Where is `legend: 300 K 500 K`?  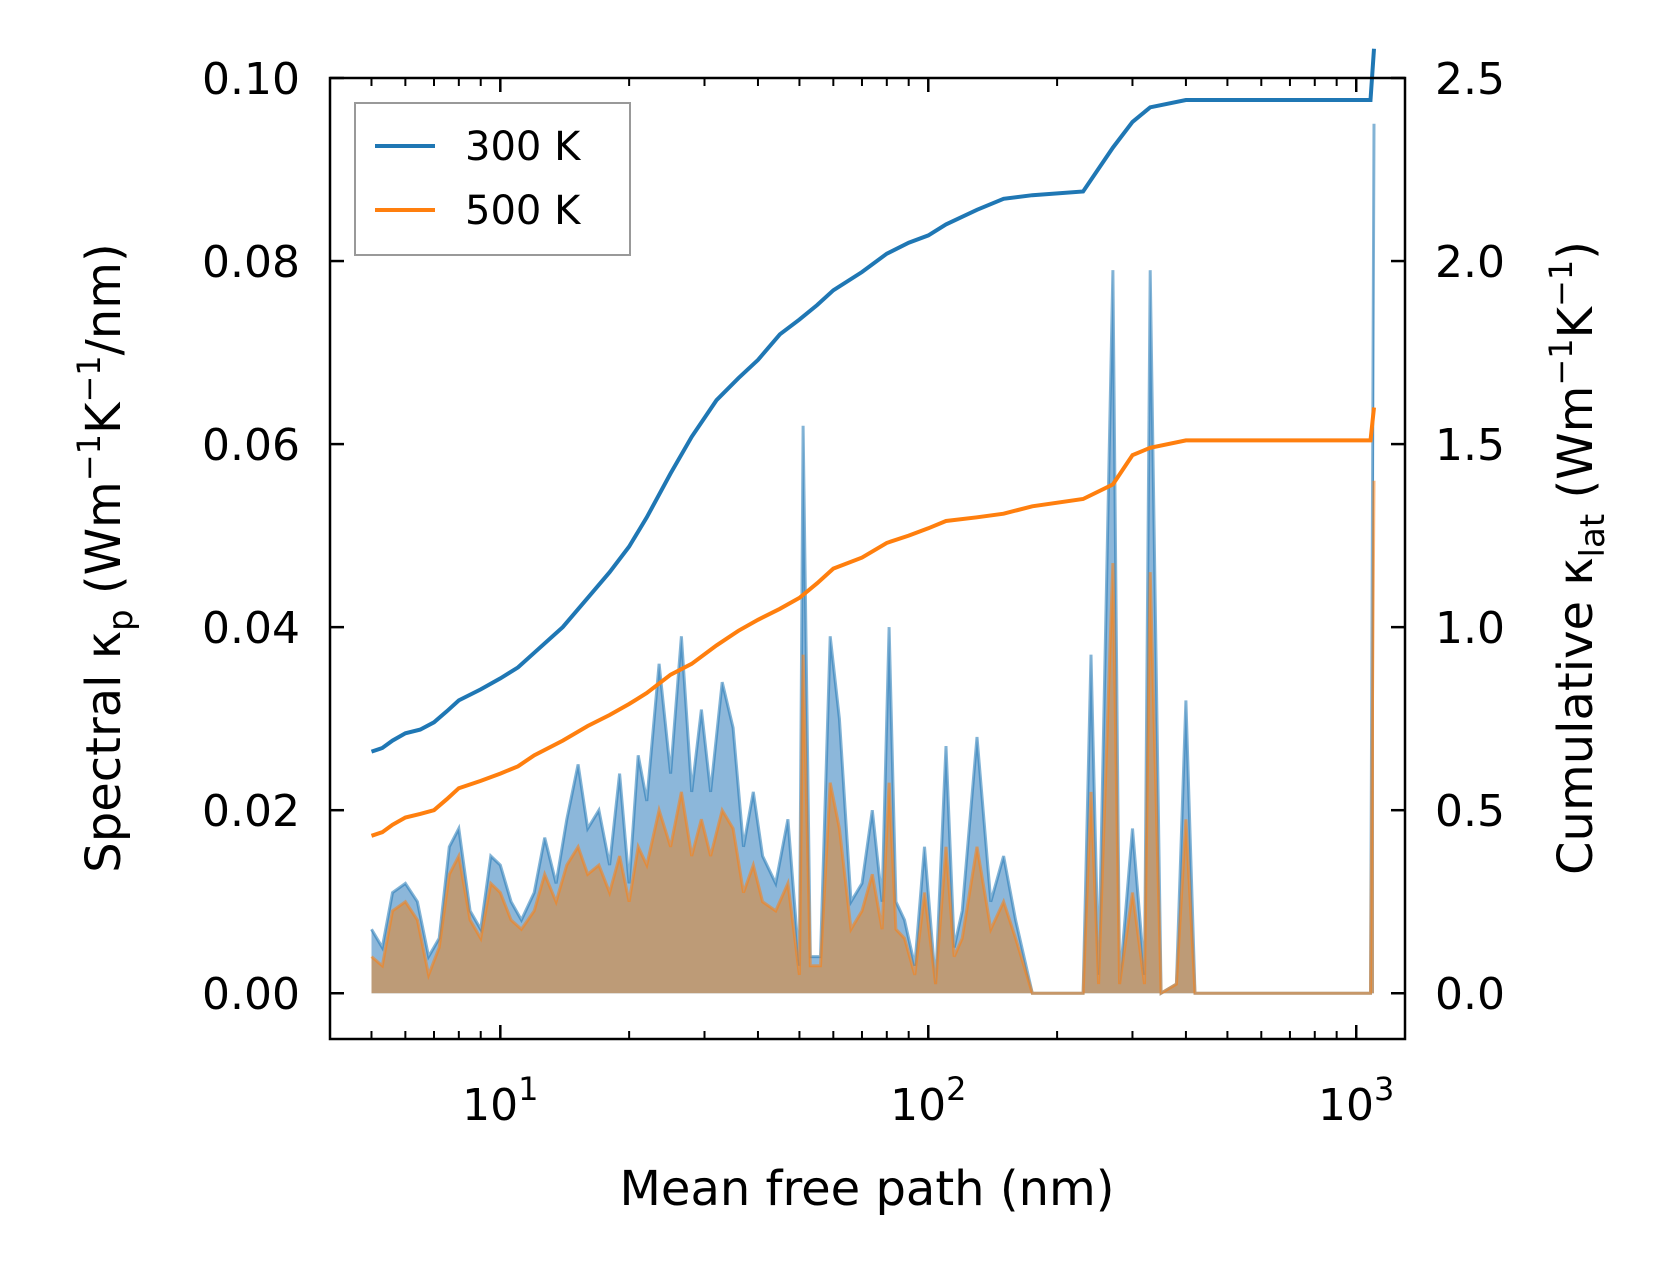
legend: 300 K 500 K is located at coordinates (492, 179).